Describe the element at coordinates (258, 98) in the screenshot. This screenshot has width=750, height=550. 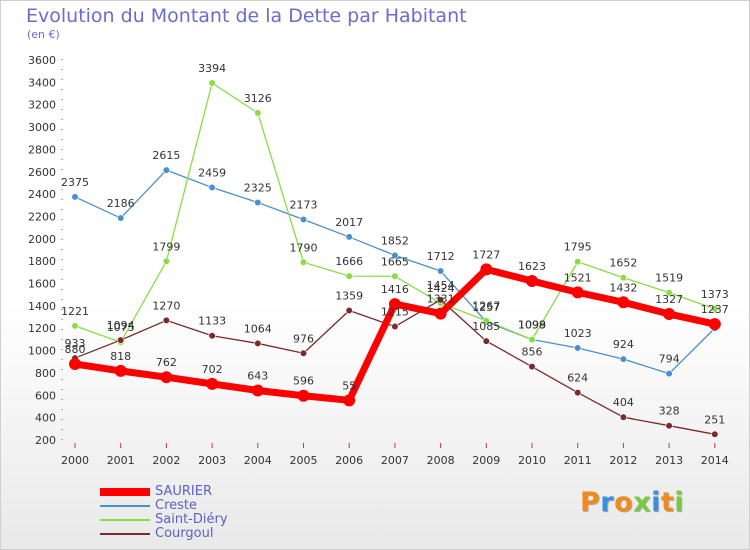
I see `data-label: 3126` at that location.